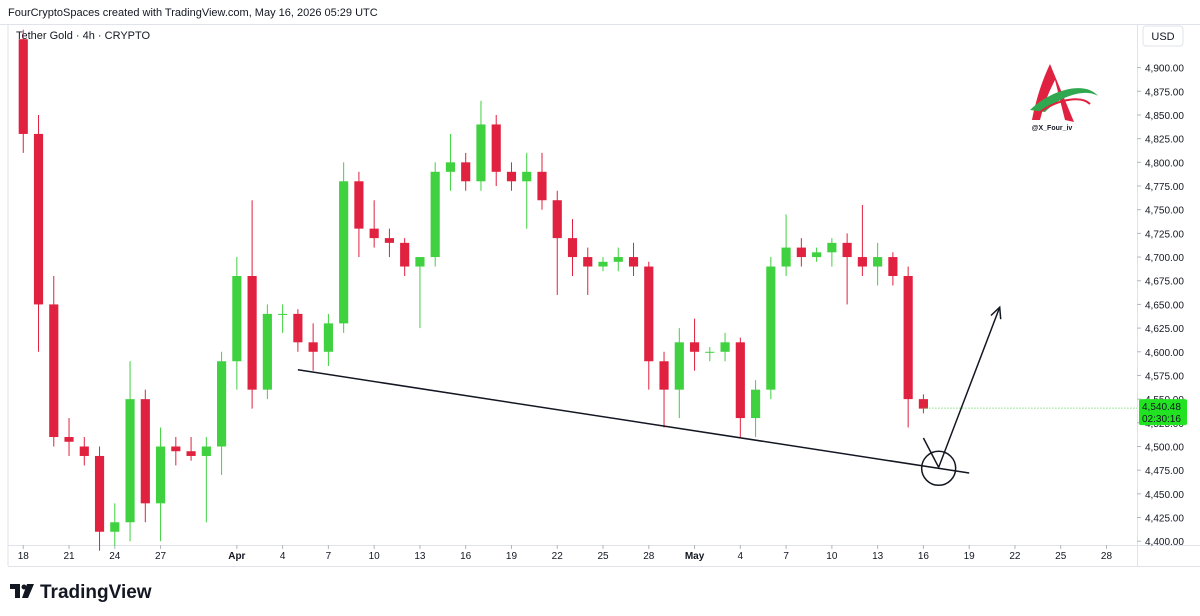  What do you see at coordinates (1164, 187) in the screenshot?
I see `y-tick-label: 4,775.00` at bounding box center [1164, 187].